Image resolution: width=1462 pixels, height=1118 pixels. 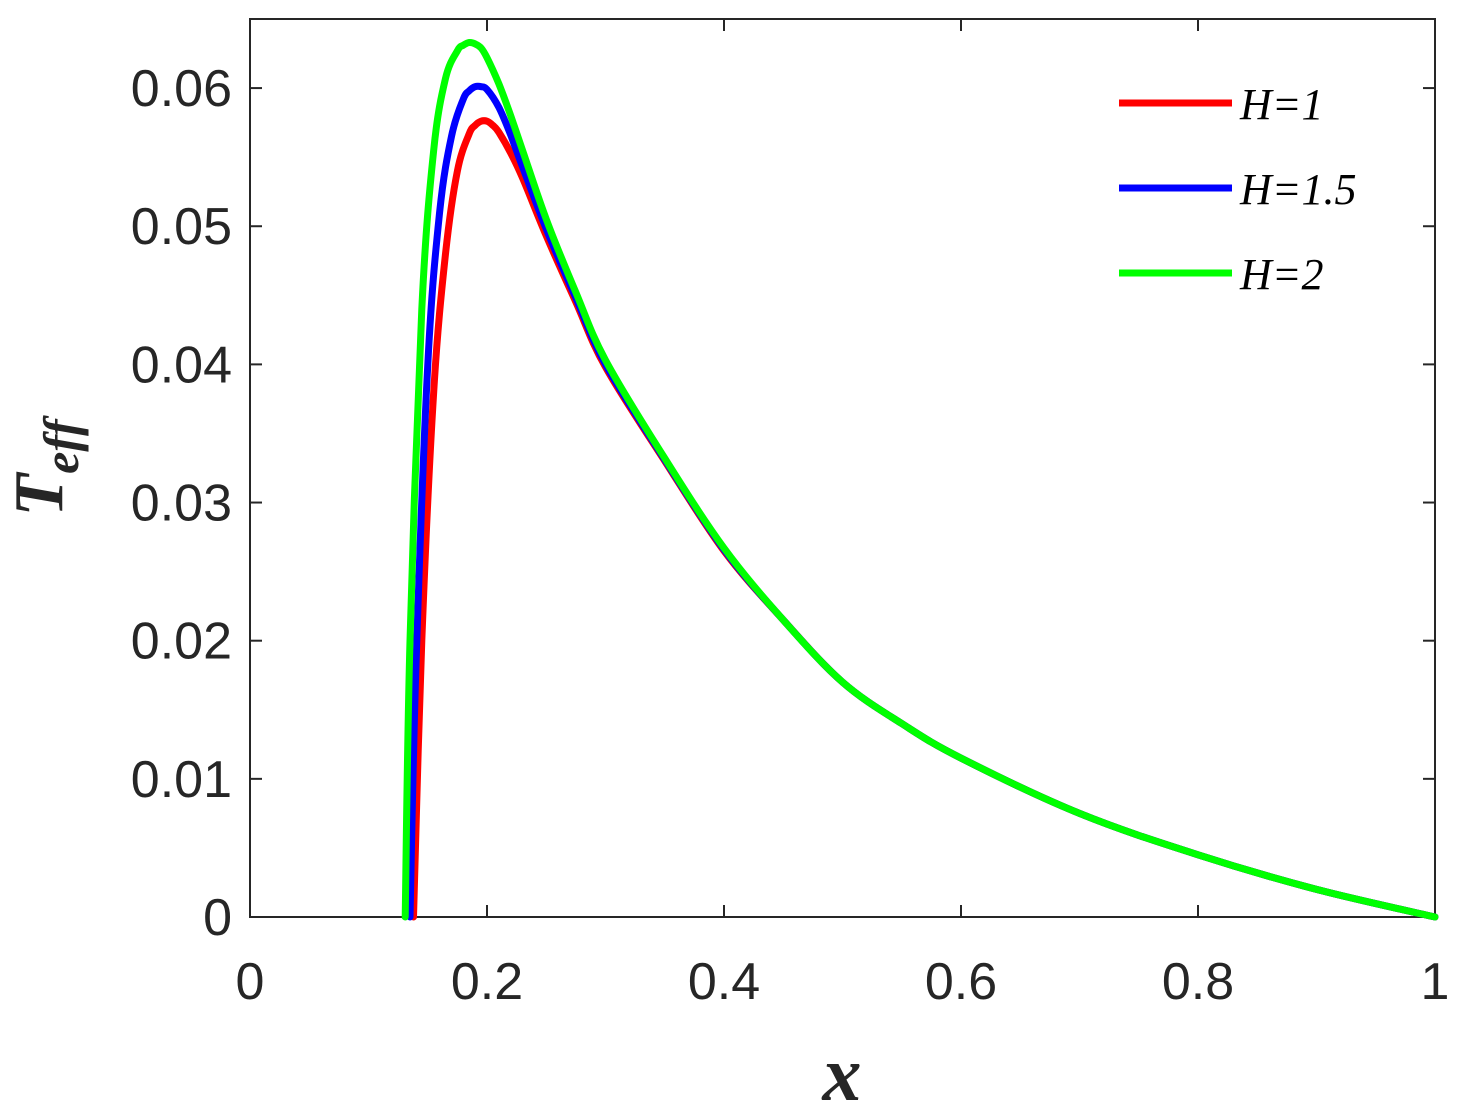 I want to click on x-tick-label: 0, so click(x=250, y=982).